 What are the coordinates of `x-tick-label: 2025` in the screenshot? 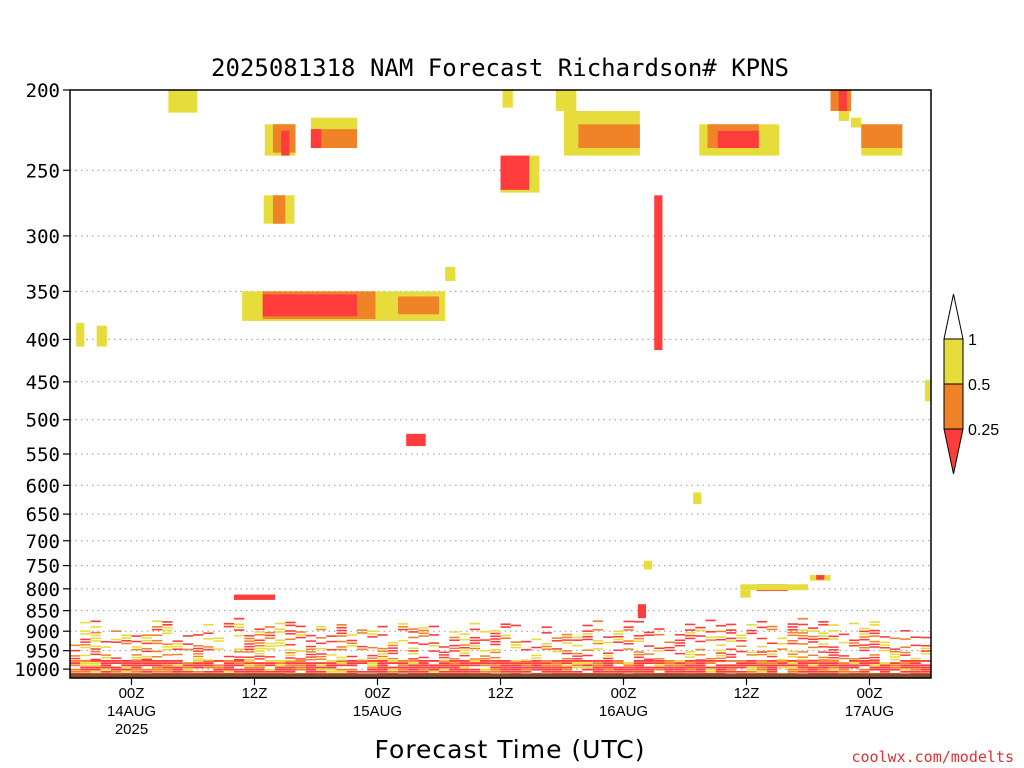 It's located at (131, 729).